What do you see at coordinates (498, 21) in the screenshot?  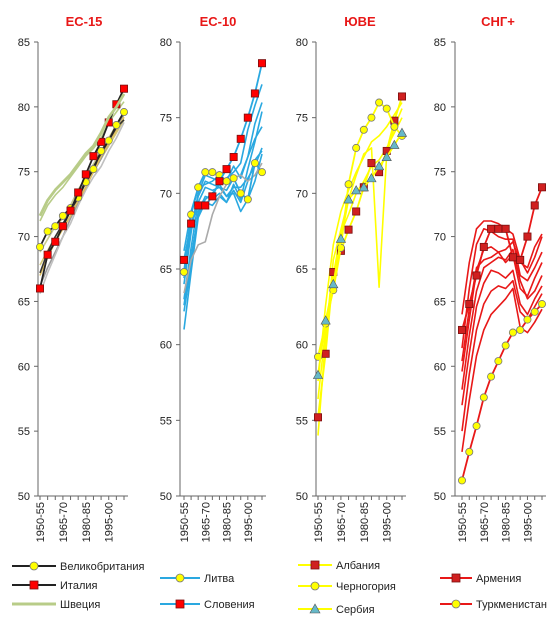 I see `chart-title: СНГ+` at bounding box center [498, 21].